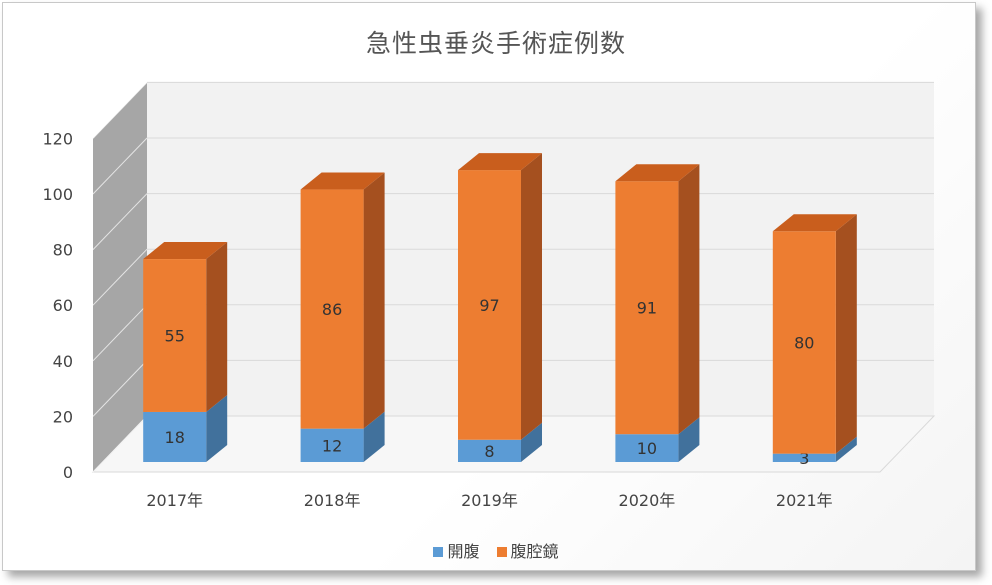  I want to click on data-label-laparoscopic-0: 55, so click(175, 336).